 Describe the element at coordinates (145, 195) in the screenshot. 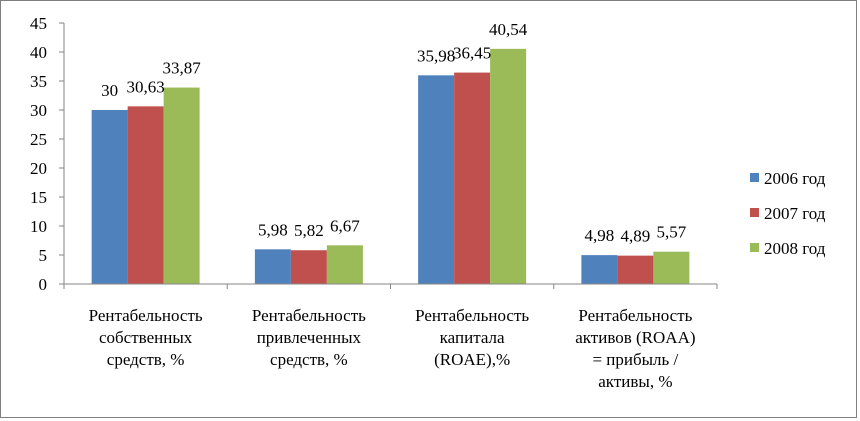

I see `bar-2007-год-cat1` at that location.